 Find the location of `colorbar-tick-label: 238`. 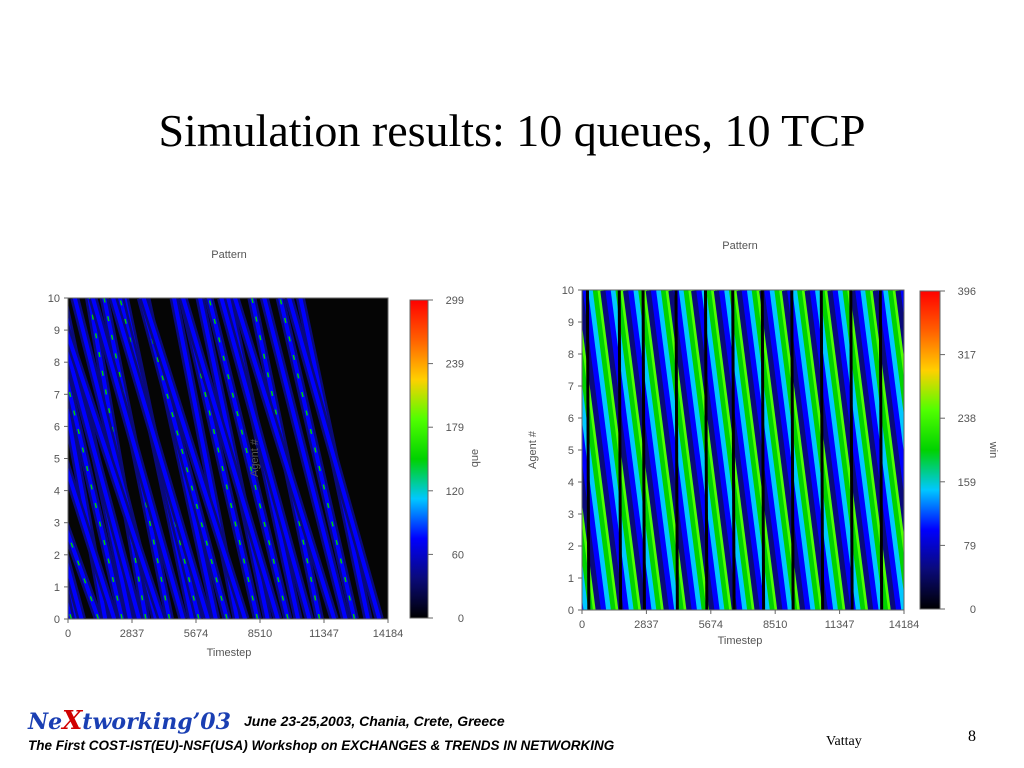

colorbar-tick-label: 238 is located at coordinates (967, 419).